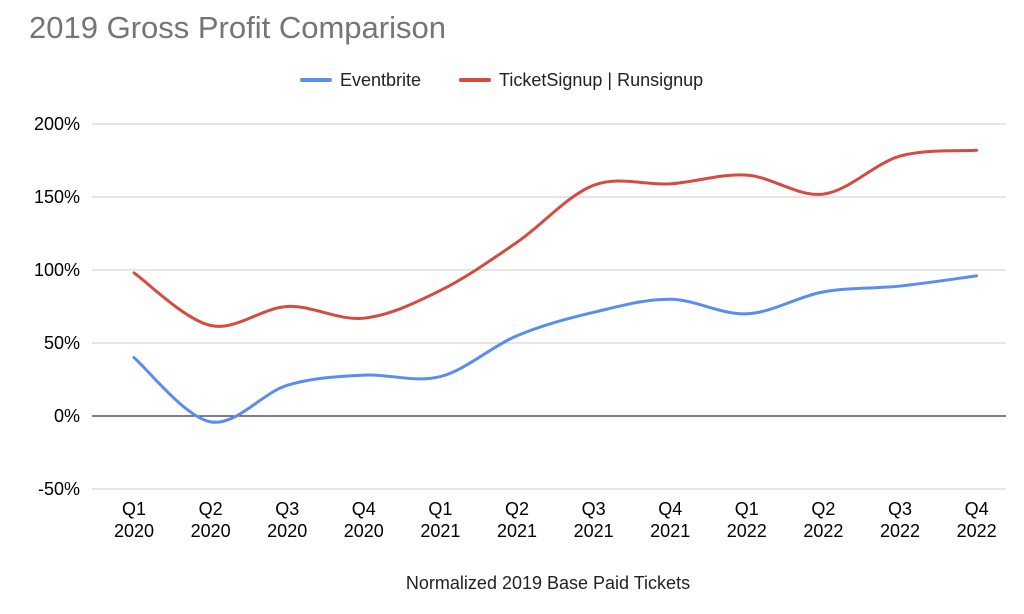  I want to click on x-tick-label: Q2 2020, so click(211, 520).